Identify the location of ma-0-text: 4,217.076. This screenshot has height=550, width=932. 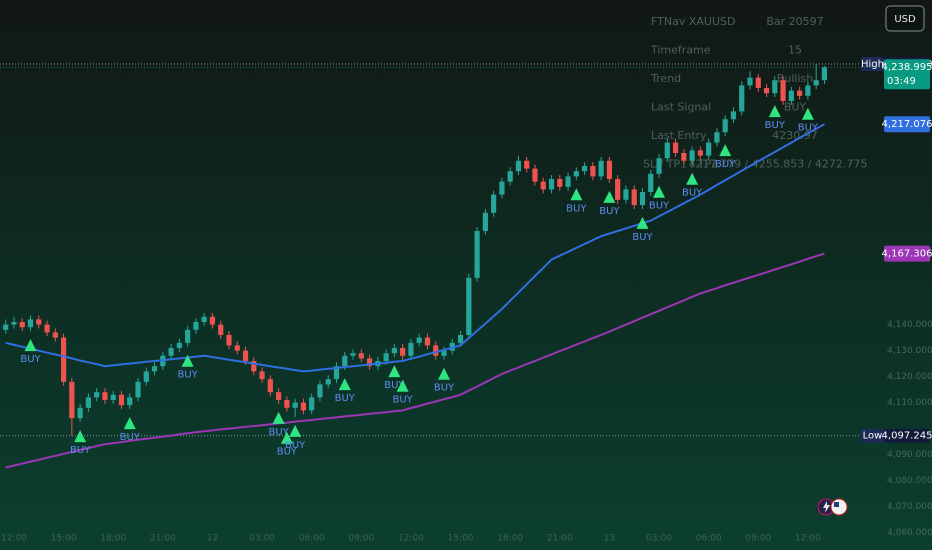
(907, 124).